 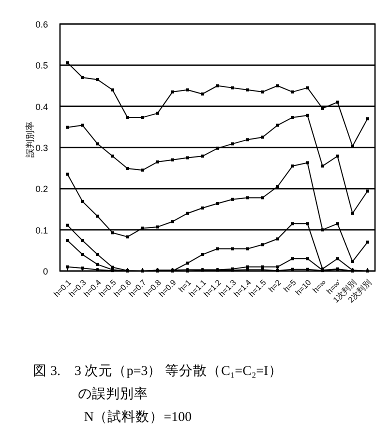 I want to click on y-tick-label: 0.1, so click(x=41, y=230).